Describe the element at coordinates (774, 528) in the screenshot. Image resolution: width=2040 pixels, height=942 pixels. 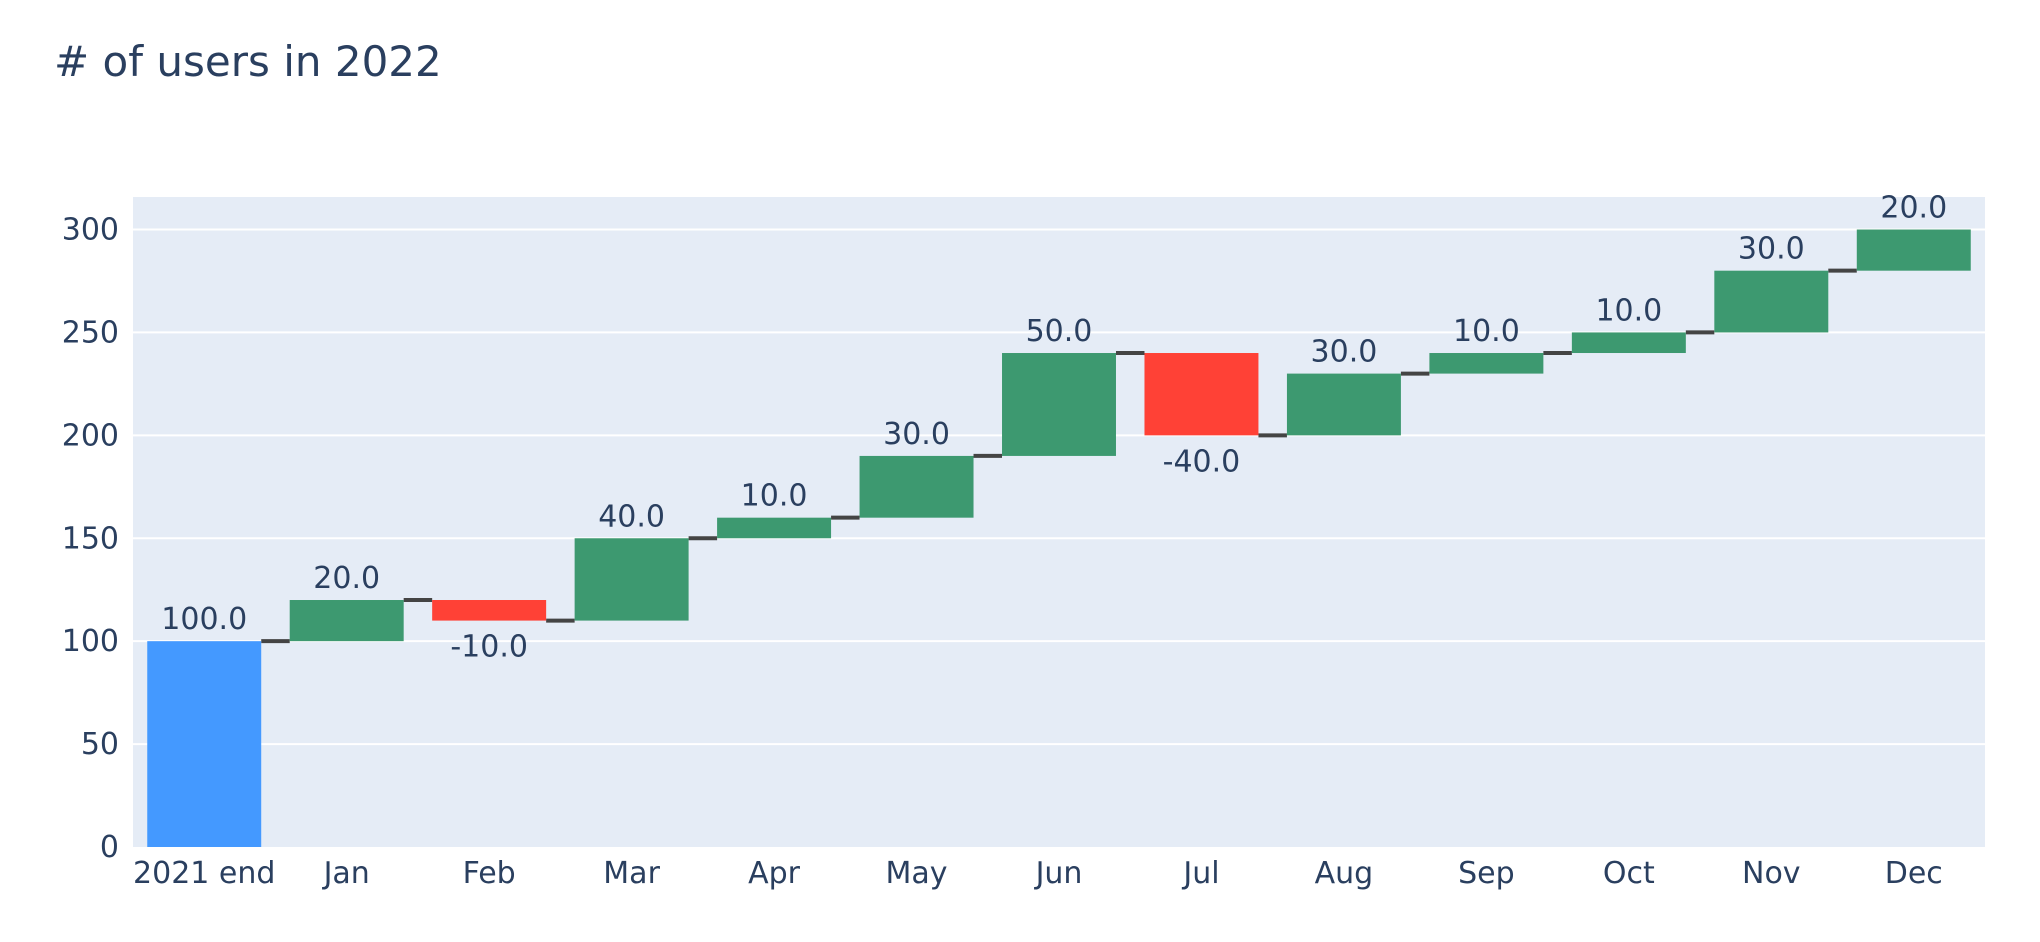
I see `bar-apr` at that location.